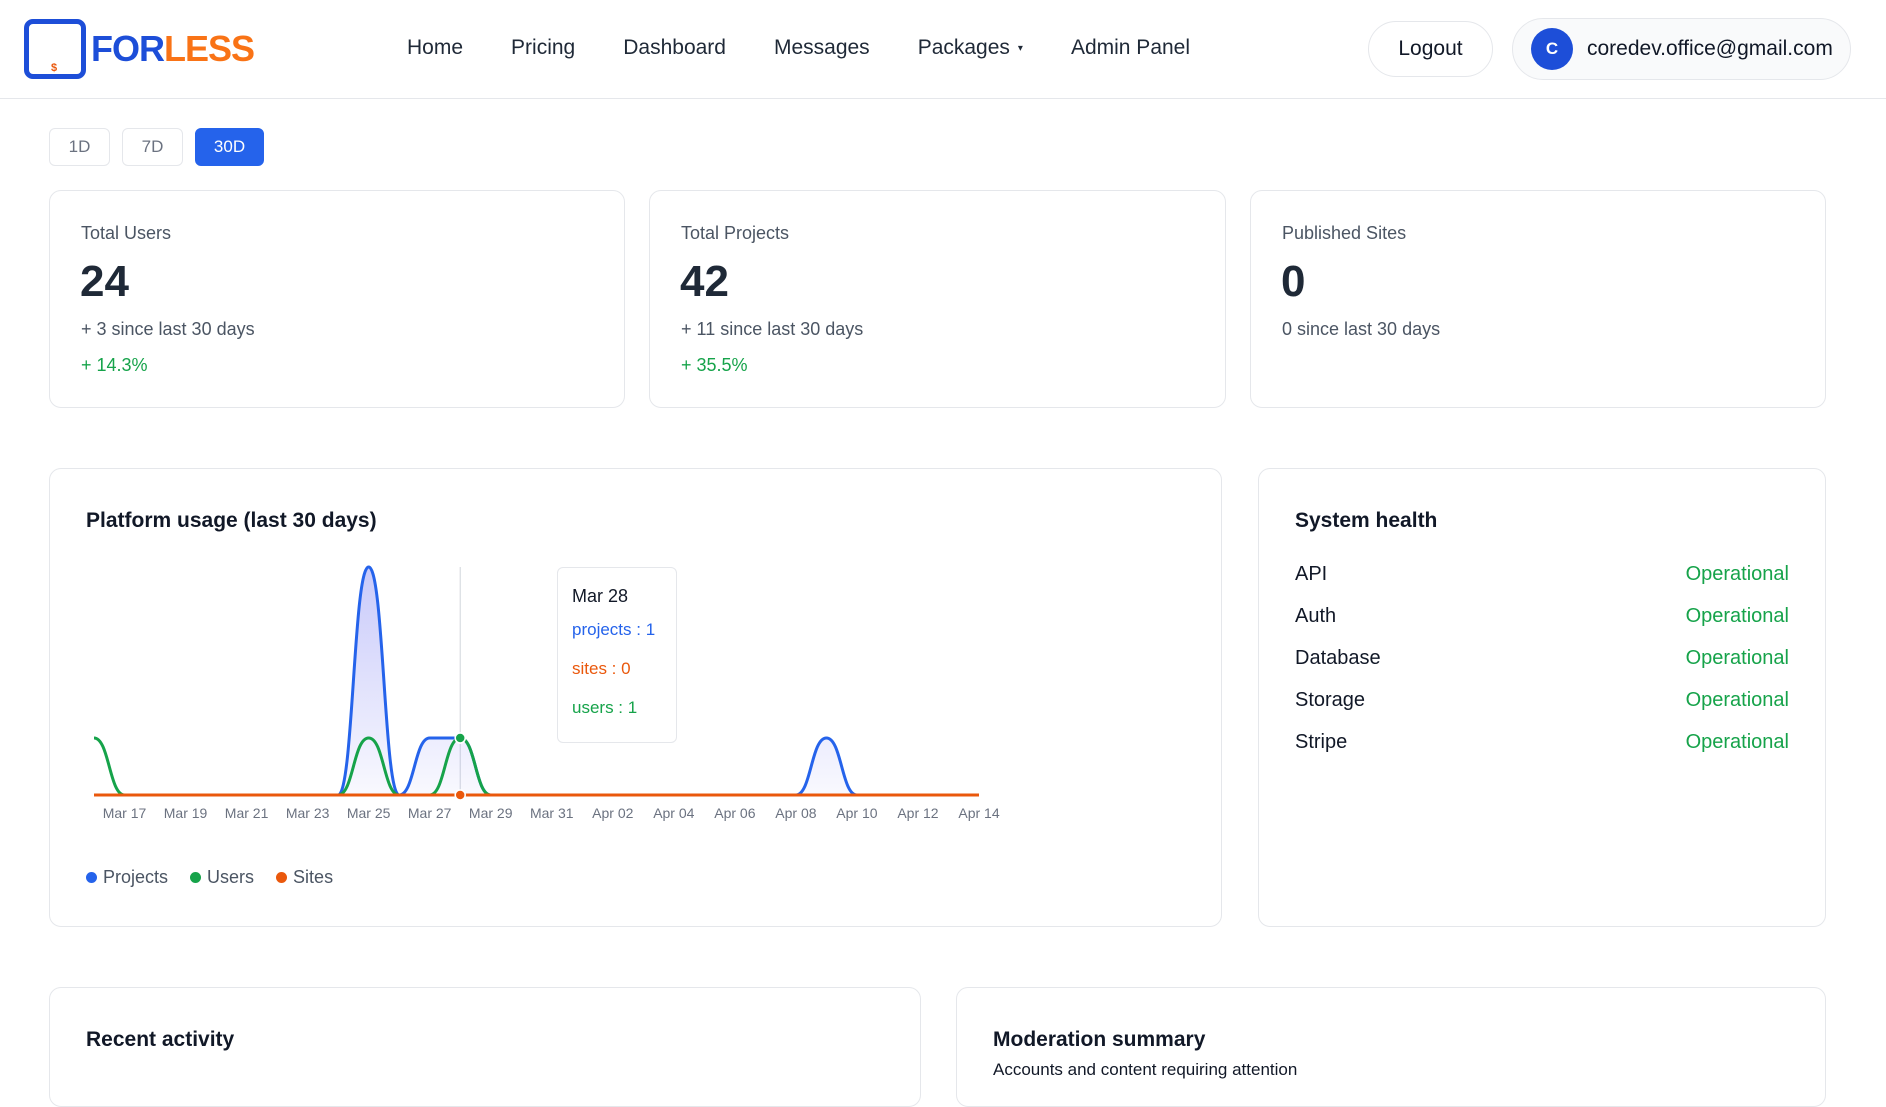 The height and width of the screenshot is (1107, 1886). Describe the element at coordinates (229, 147) in the screenshot. I see `range-30d-button: 30D` at that location.